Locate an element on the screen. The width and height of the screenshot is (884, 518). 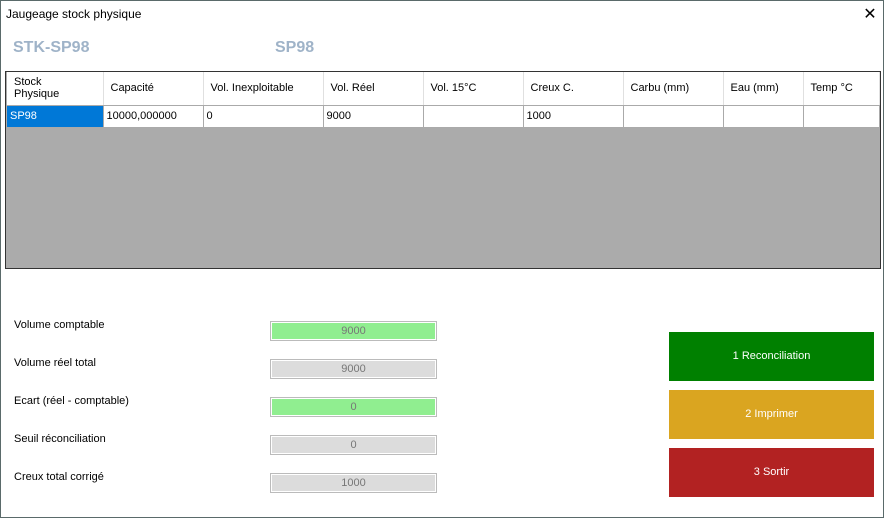
column-header: Stock Physique is located at coordinates (55, 89).